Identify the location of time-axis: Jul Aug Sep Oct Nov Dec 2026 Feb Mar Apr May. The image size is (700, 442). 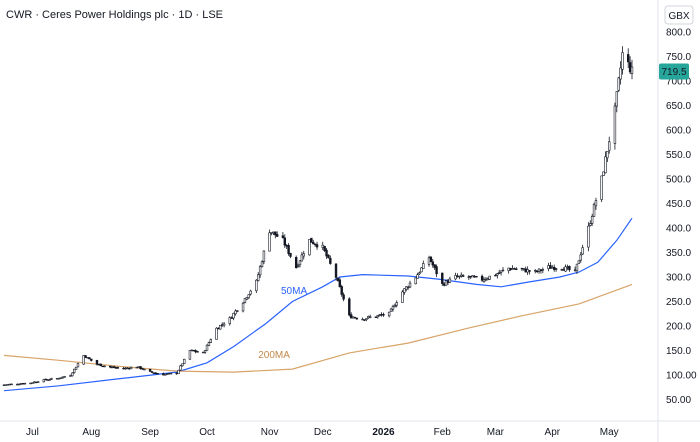
(322, 432).